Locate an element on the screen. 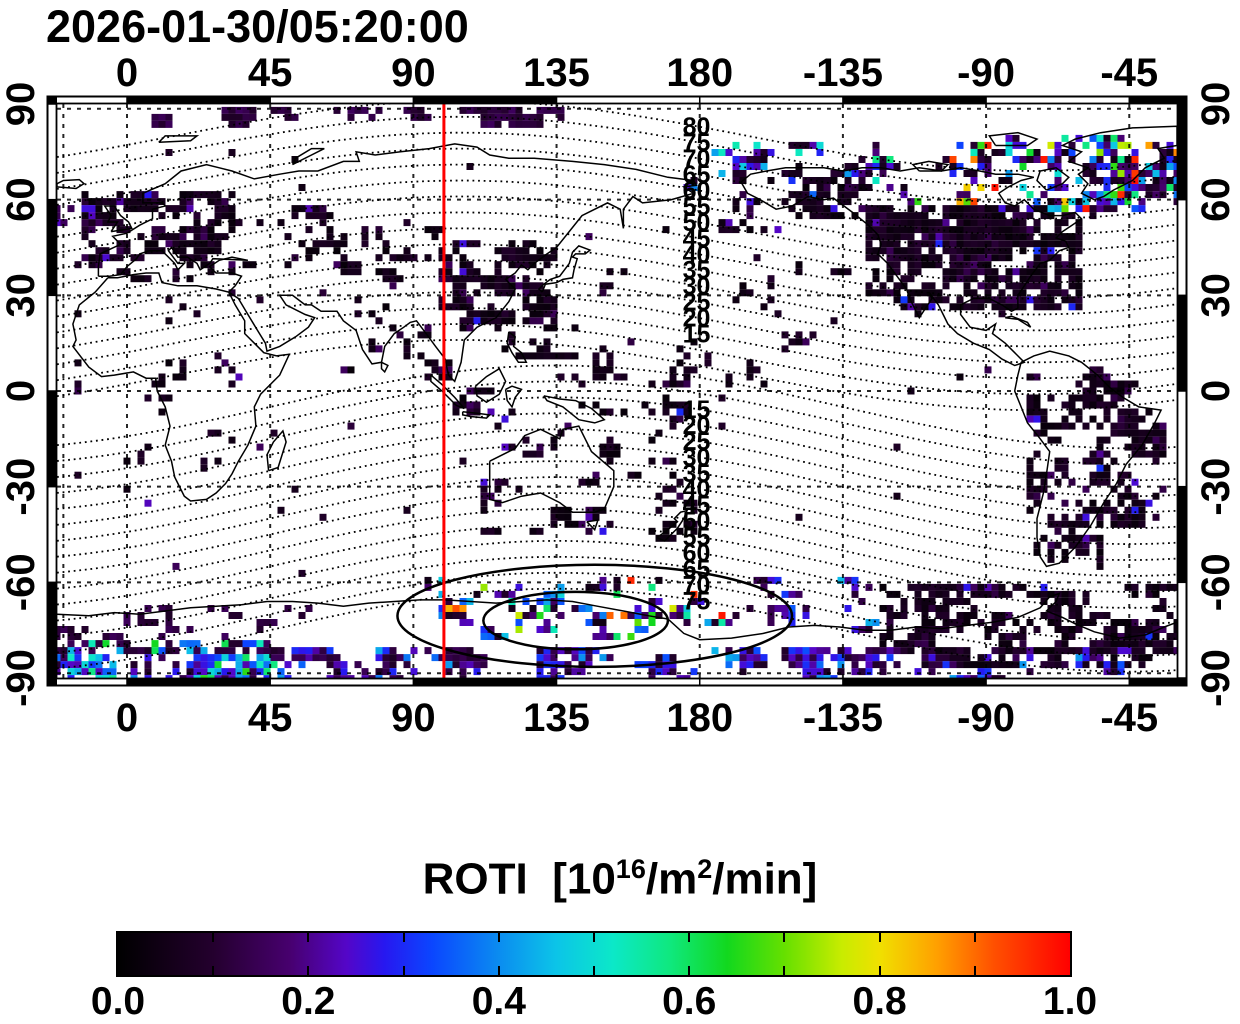  coastline-baffin is located at coordinates (1053, 178).